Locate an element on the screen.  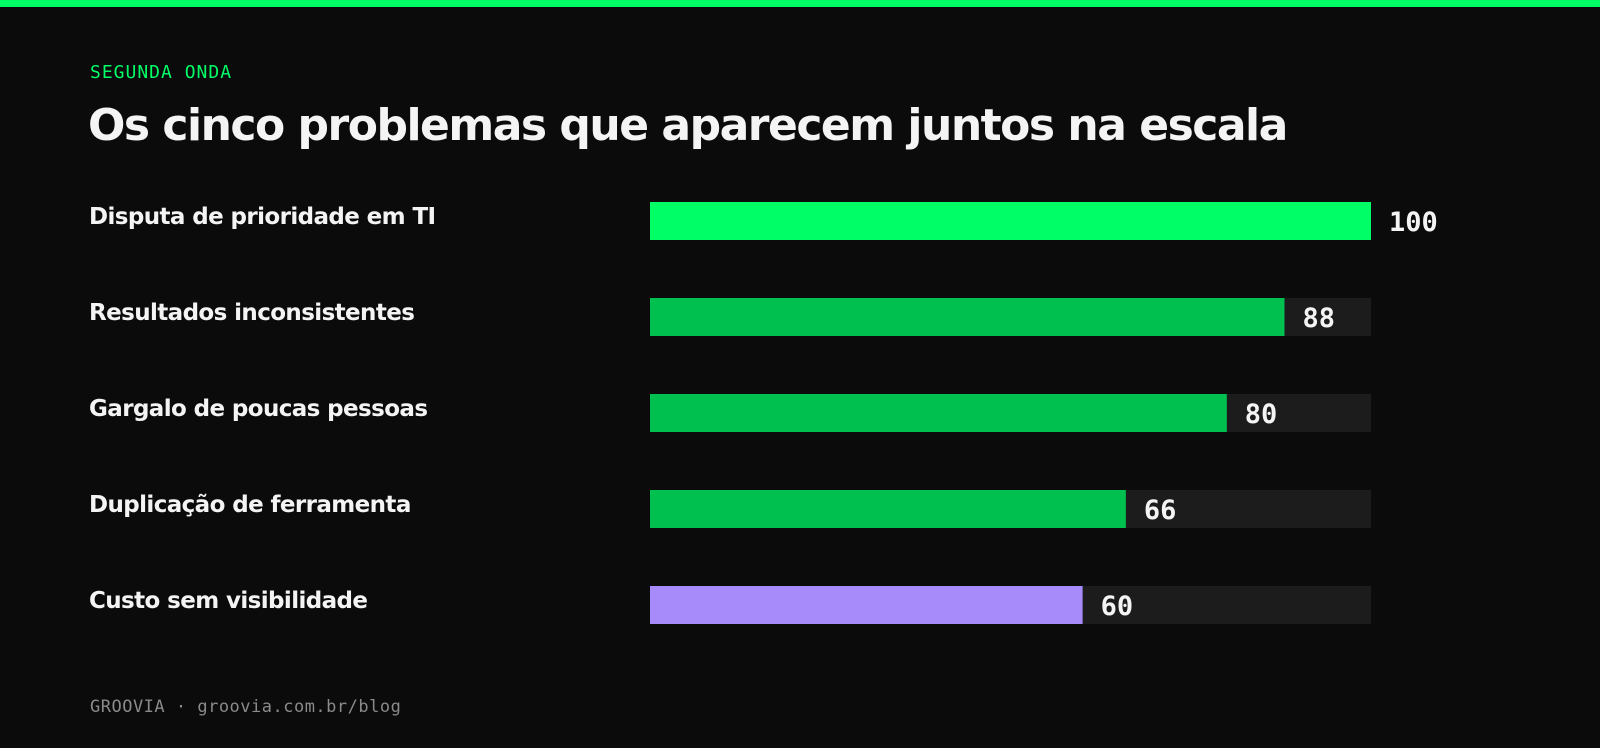
category-label: Custo sem visibilidade is located at coordinates (228, 601).